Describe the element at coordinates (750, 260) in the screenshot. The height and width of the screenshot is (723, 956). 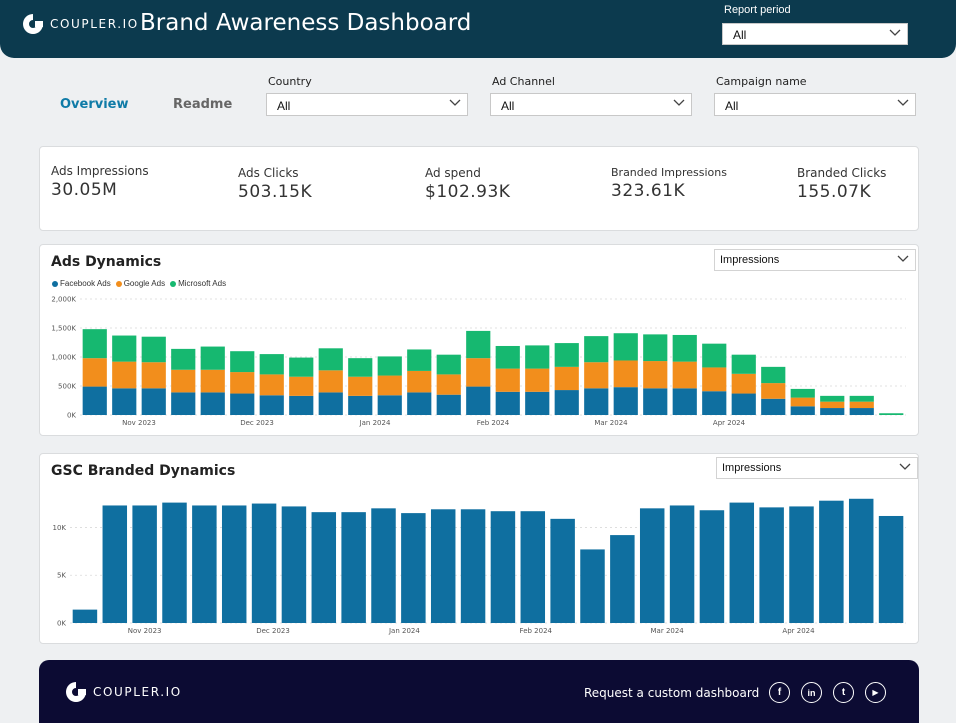
I see `ads-metric-value: Impressions` at that location.